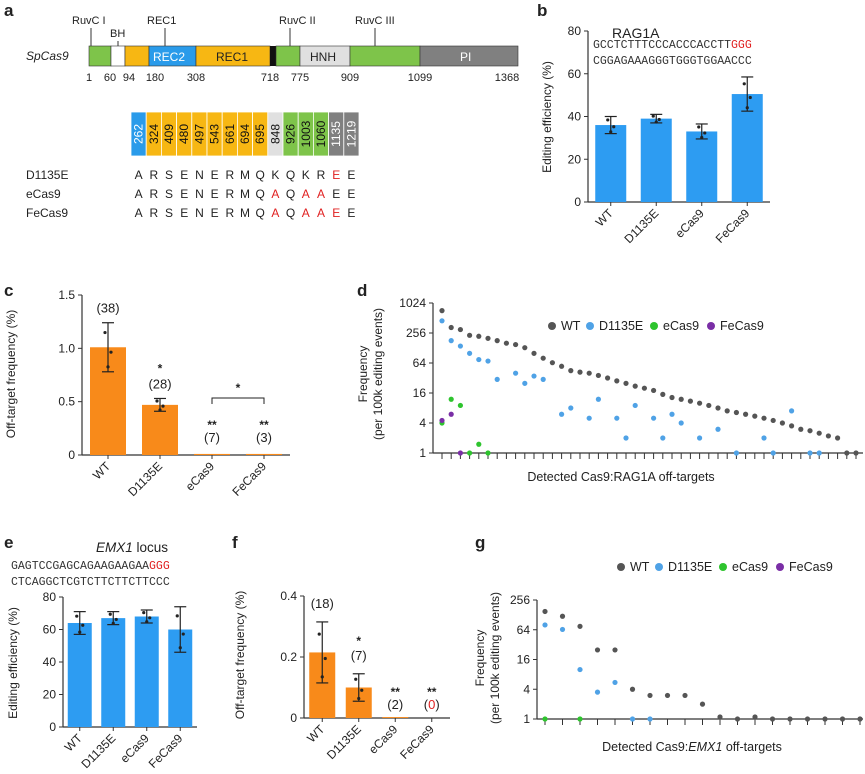  I want to click on residue-position-label: 661, so click(230, 134).